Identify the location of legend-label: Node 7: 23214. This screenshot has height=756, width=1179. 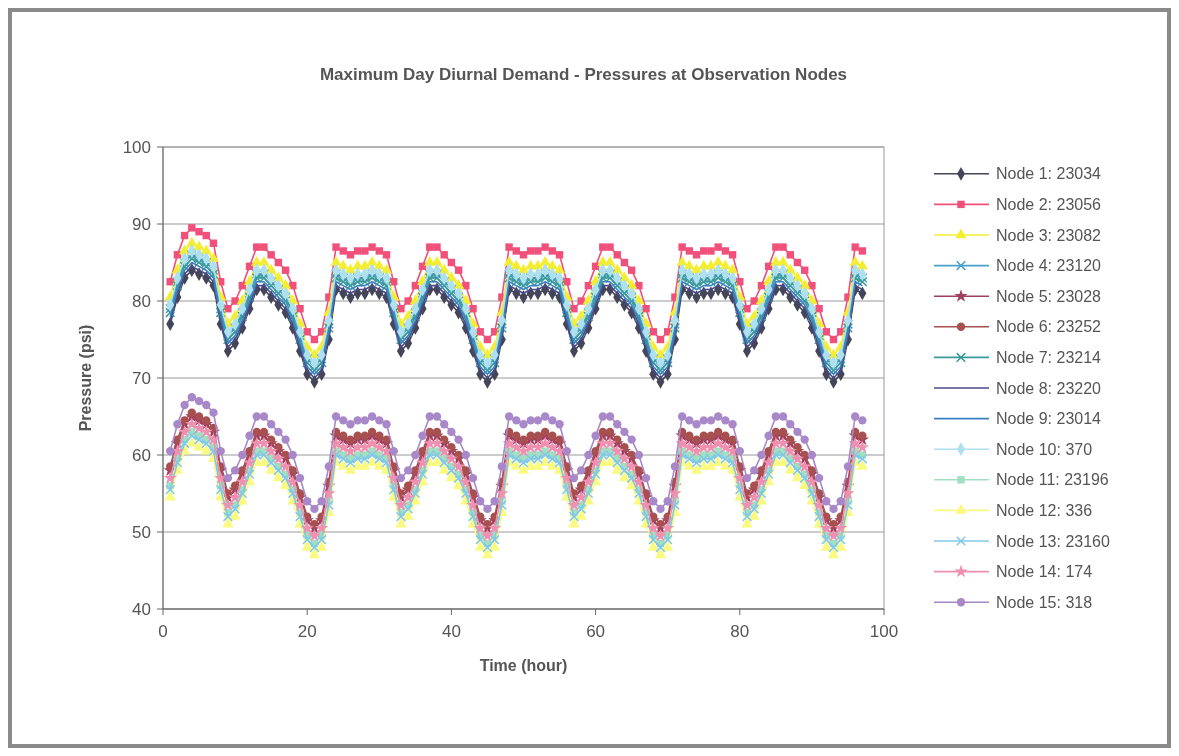
(1049, 357).